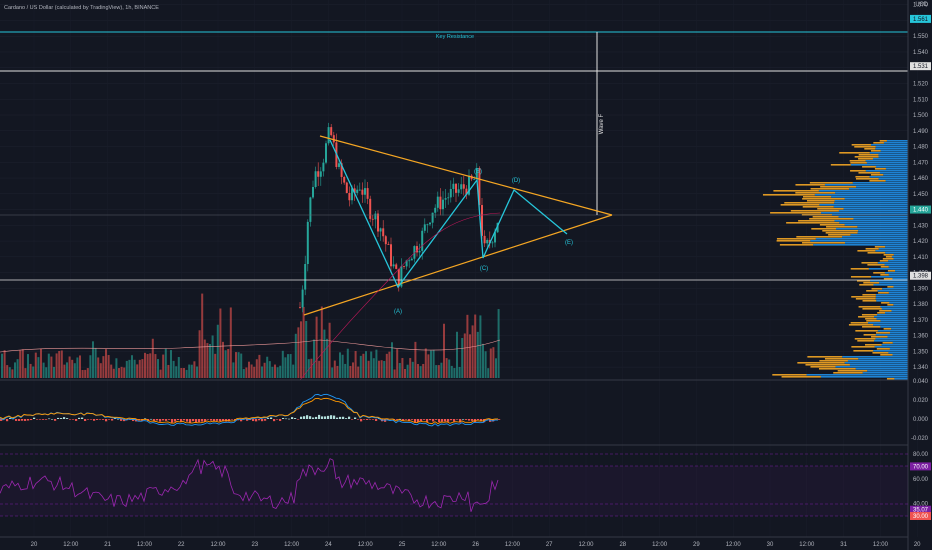 The height and width of the screenshot is (550, 932). What do you see at coordinates (921, 305) in the screenshot?
I see `price-tick: 1.380` at bounding box center [921, 305].